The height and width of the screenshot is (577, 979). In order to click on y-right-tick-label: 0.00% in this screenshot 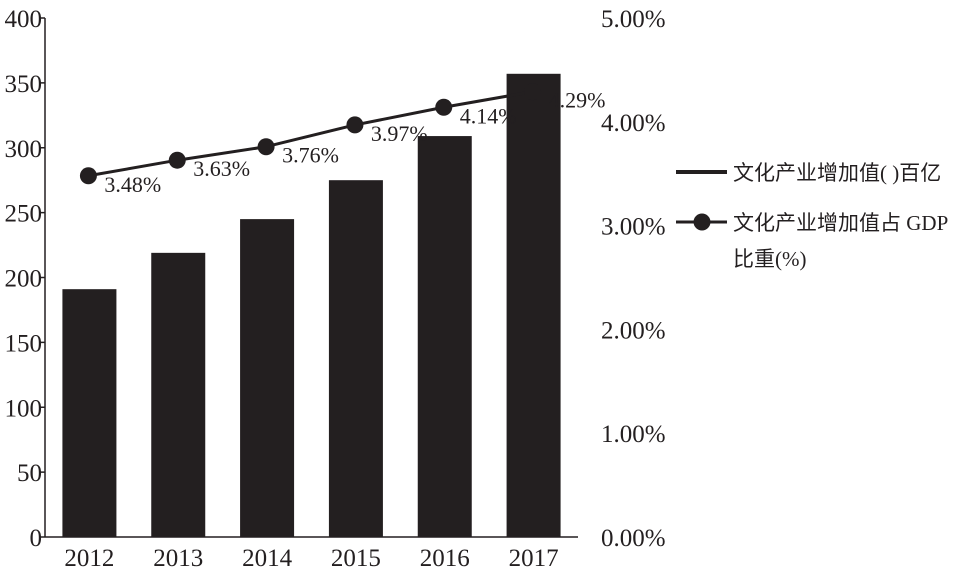, I will do `click(633, 538)`.